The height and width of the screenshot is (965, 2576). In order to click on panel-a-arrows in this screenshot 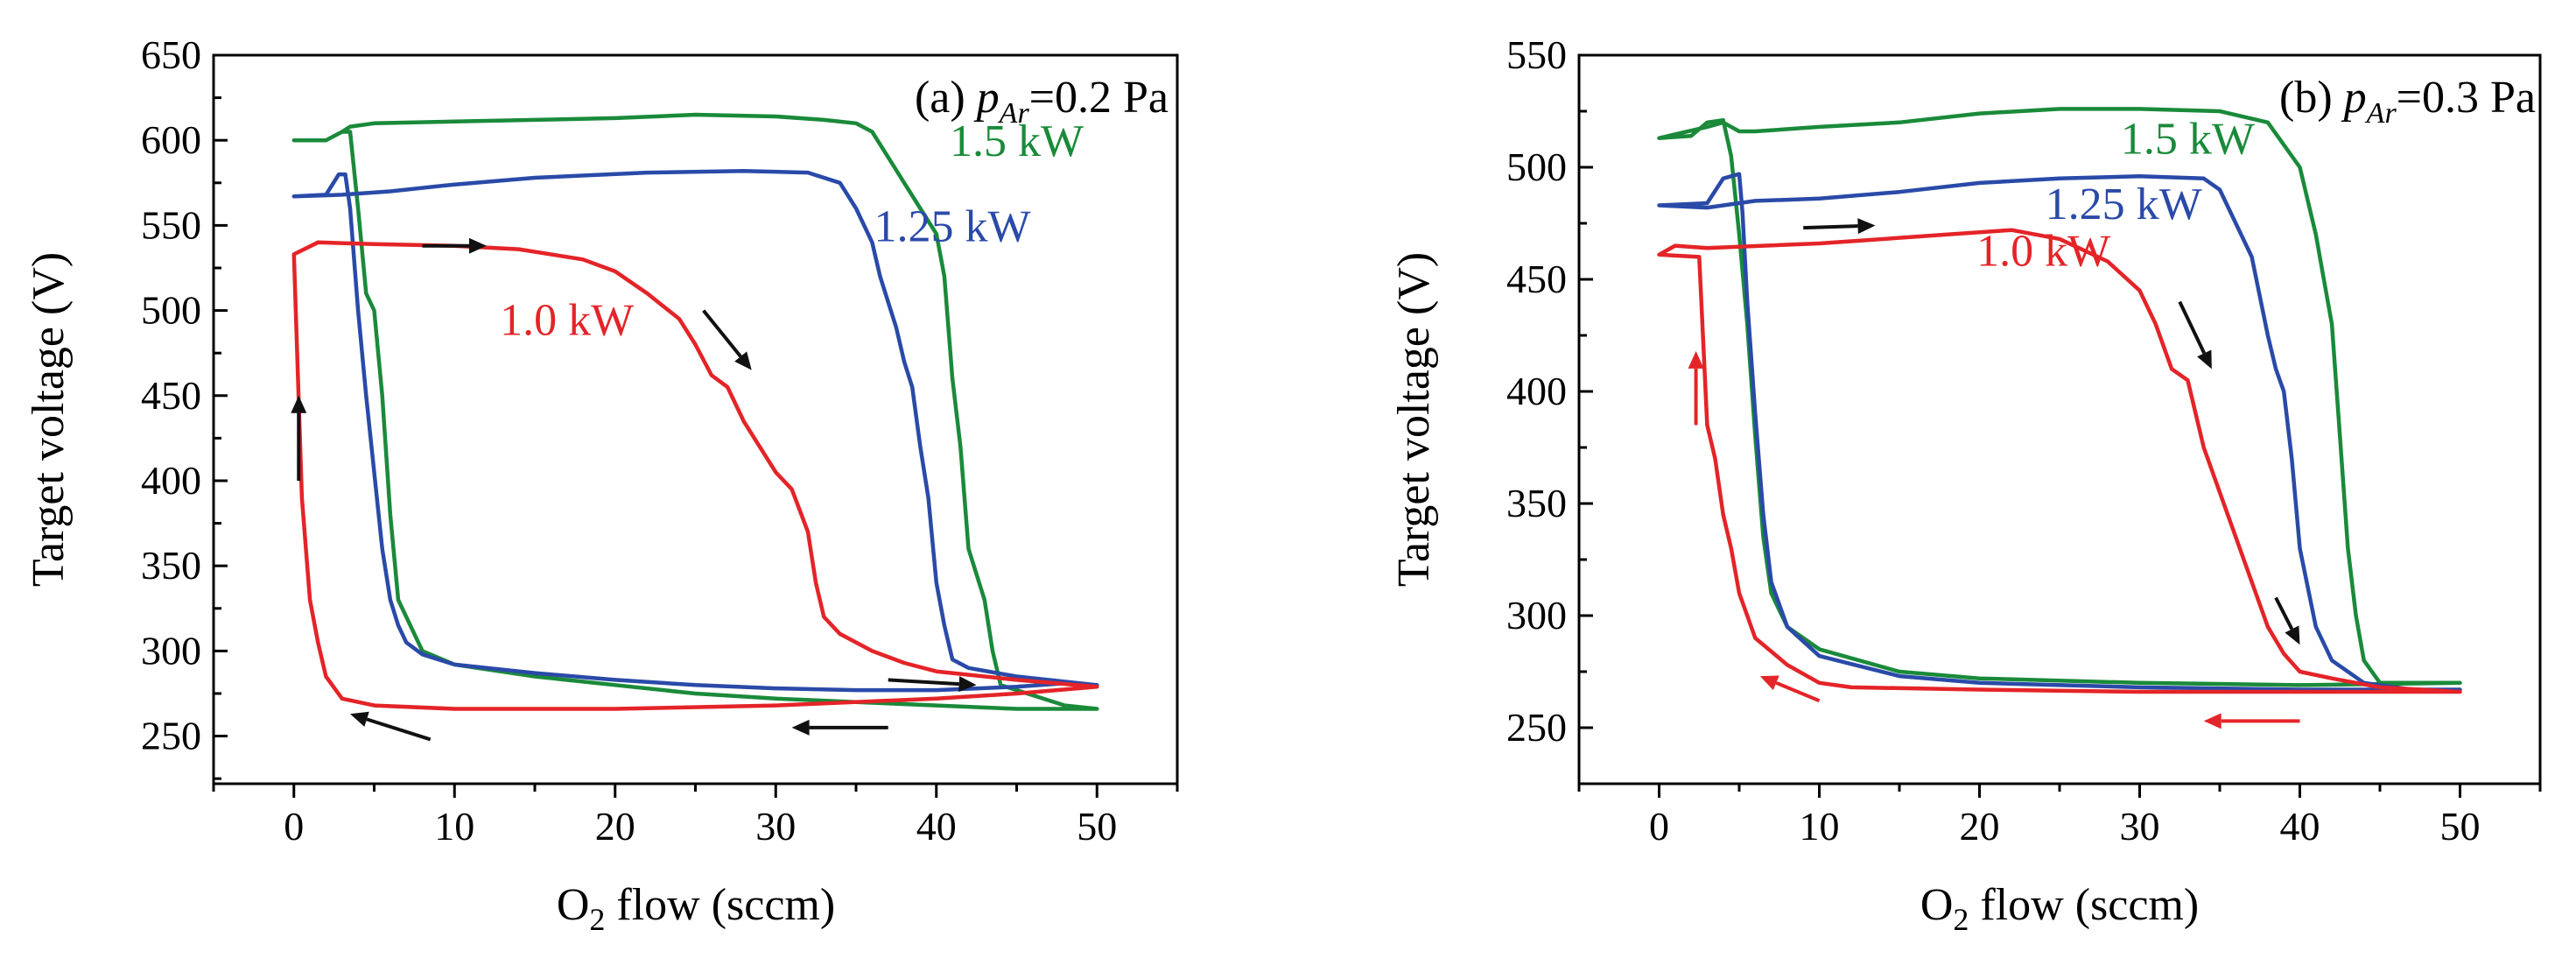, I will do `click(634, 489)`.